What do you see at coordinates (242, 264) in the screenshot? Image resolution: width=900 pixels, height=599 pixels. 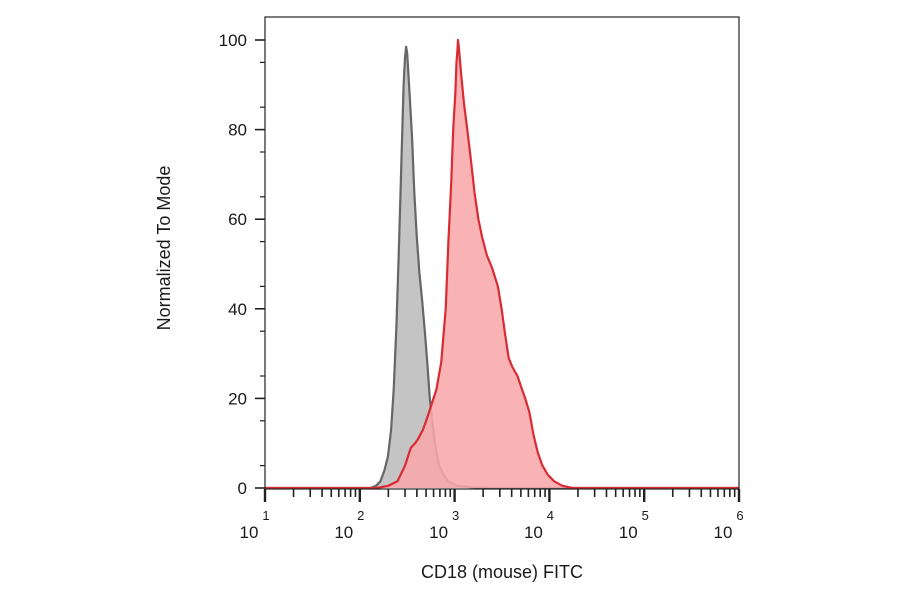 I see `y-axis: 0 20 40 60 80 100` at bounding box center [242, 264].